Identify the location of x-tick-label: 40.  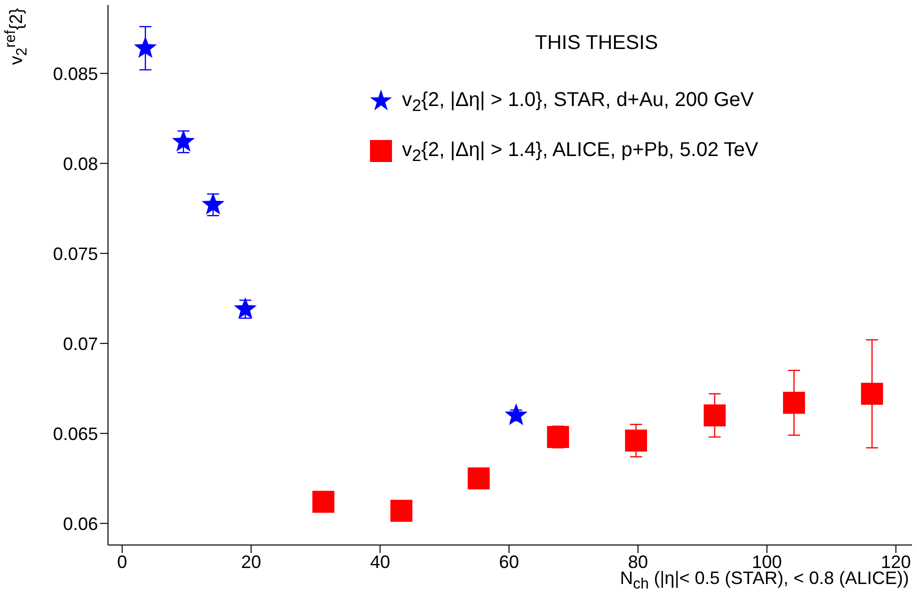
(380, 562).